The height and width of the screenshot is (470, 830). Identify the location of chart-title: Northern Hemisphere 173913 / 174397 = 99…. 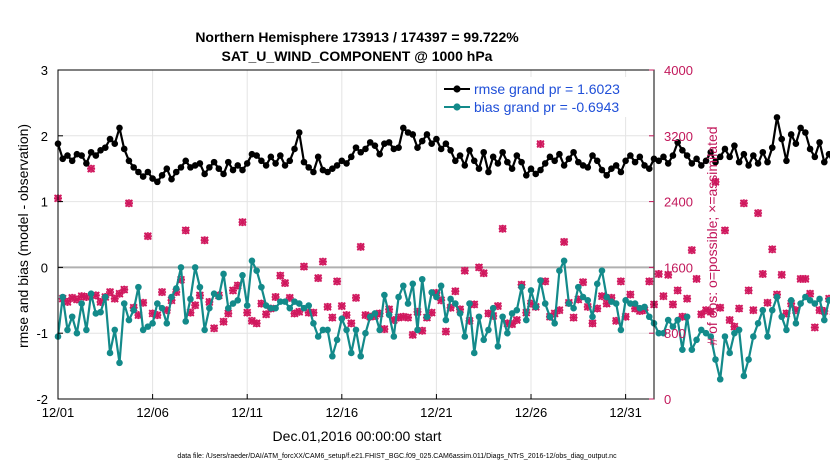
(357, 37).